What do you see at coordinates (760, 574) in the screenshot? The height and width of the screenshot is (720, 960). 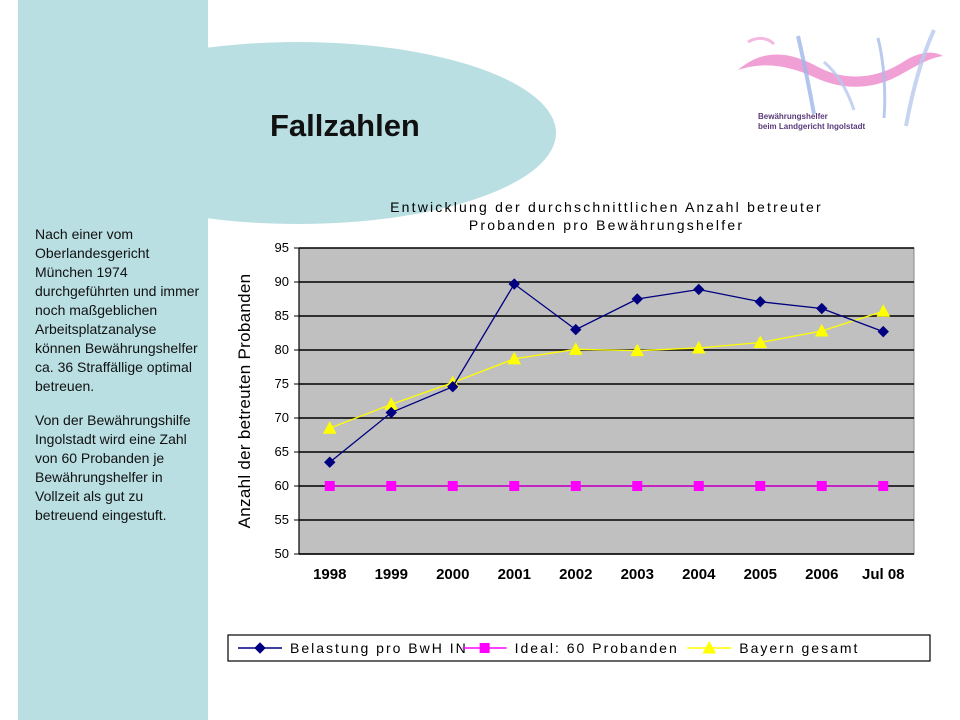 I see `x-tick-label: 2005` at bounding box center [760, 574].